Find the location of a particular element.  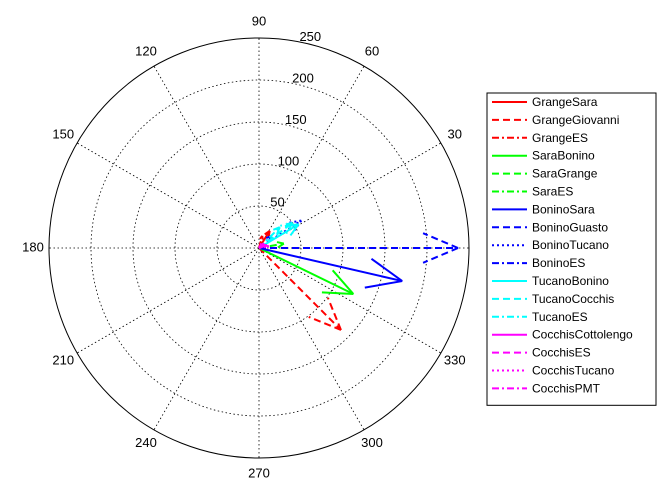

legend-item-TucanoBonino: TucanoBonino is located at coordinates (550, 281).